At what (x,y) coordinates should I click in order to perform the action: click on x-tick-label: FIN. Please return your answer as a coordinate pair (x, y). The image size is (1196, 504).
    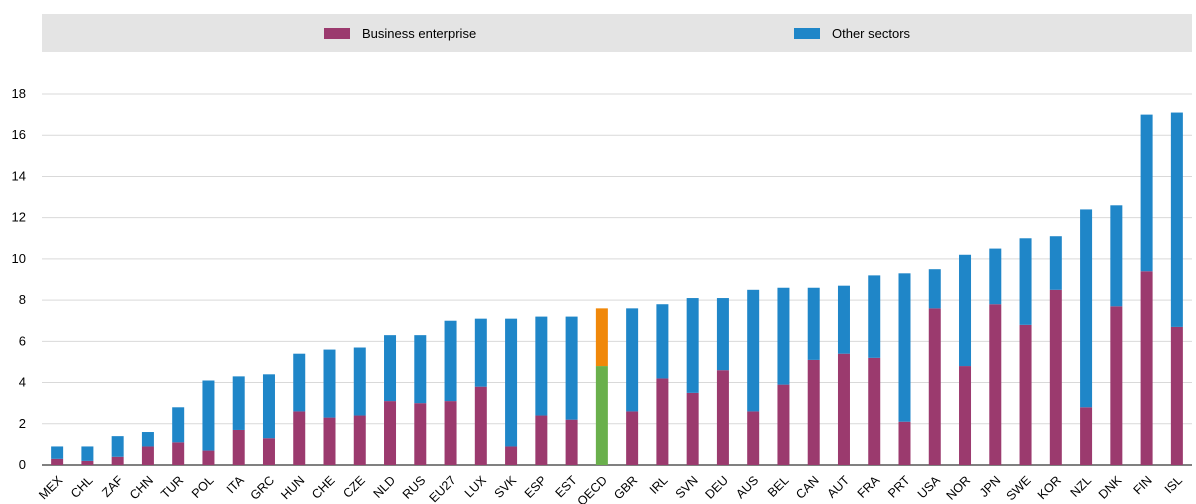
    Looking at the image, I should click on (1143, 485).